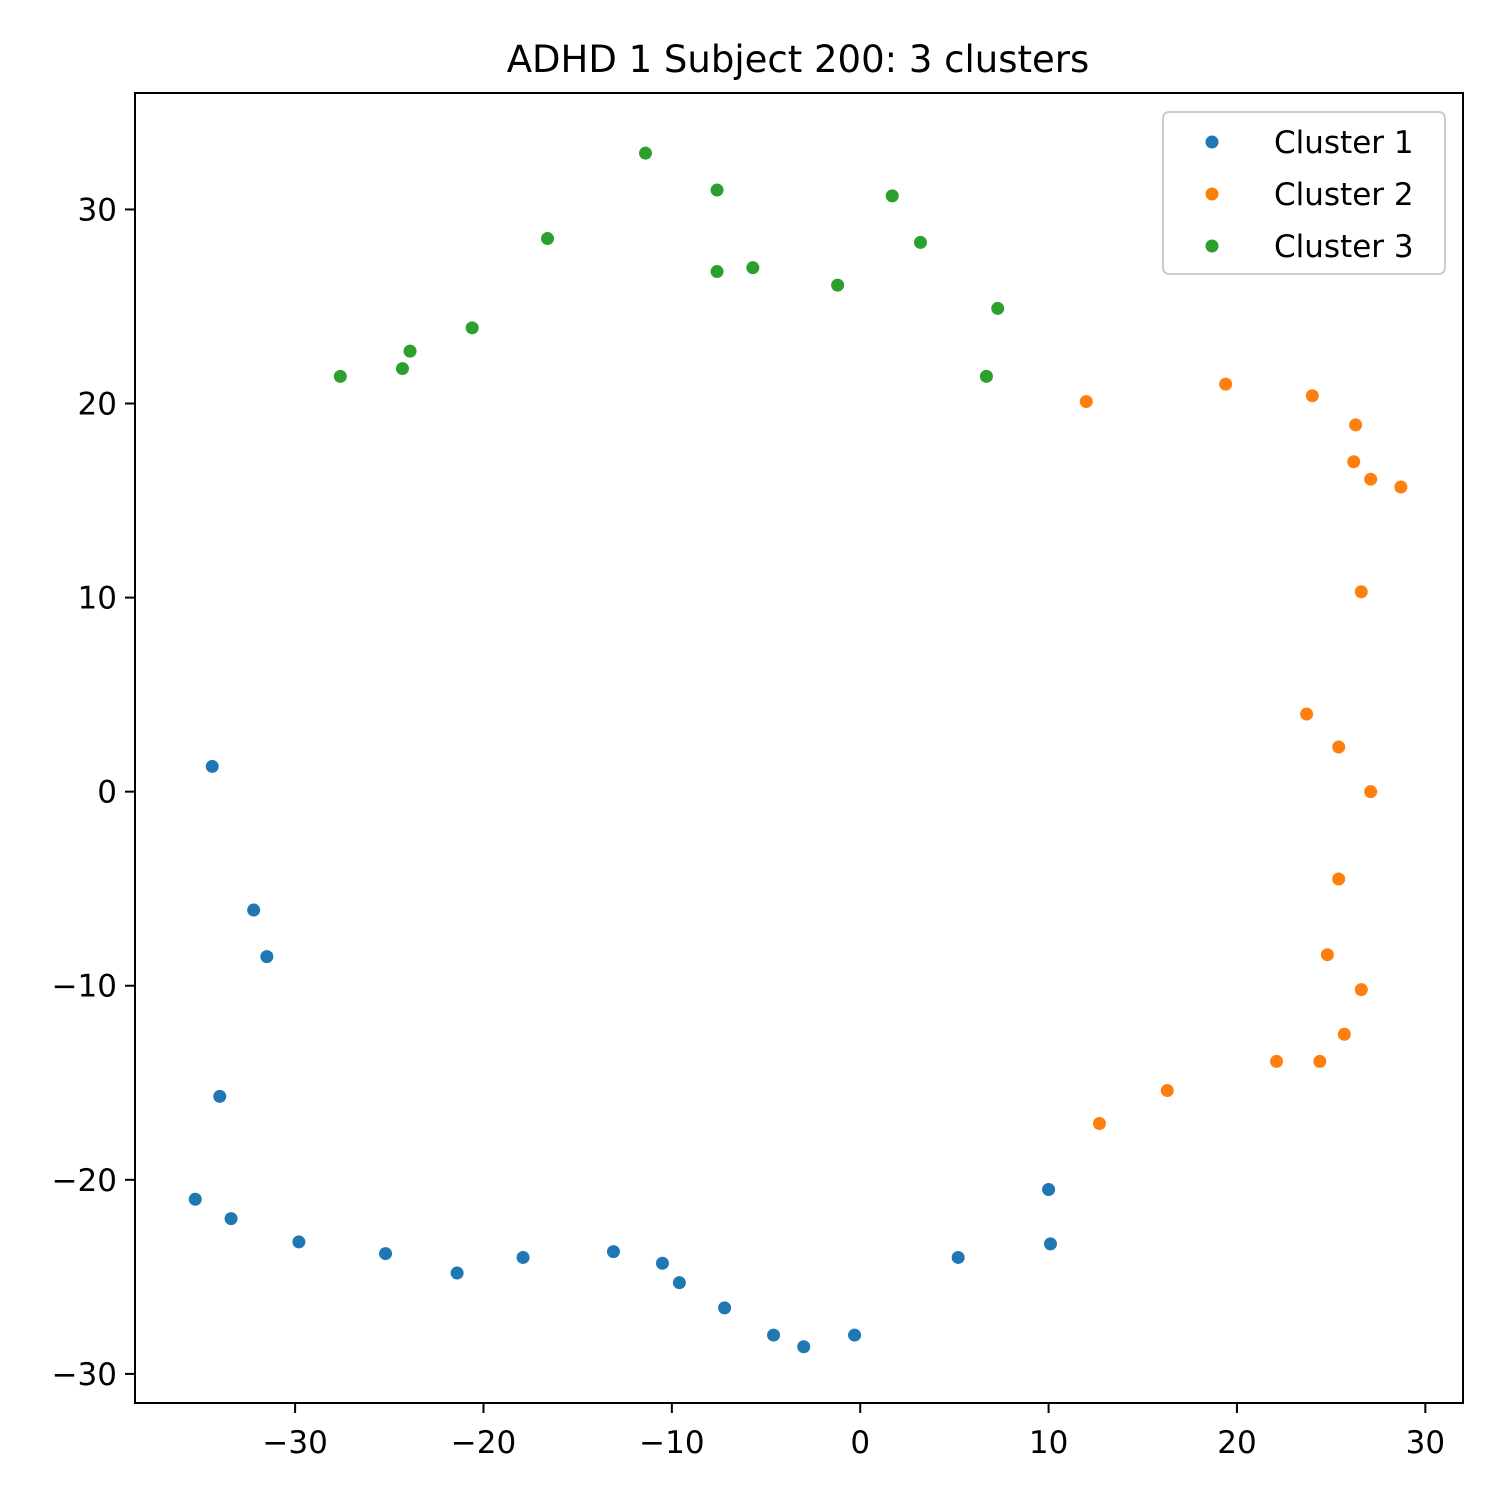 Image resolution: width=1500 pixels, height=1500 pixels. I want to click on legend: Cluster 1 Cluster 2 Cluster 3, so click(1304, 193).